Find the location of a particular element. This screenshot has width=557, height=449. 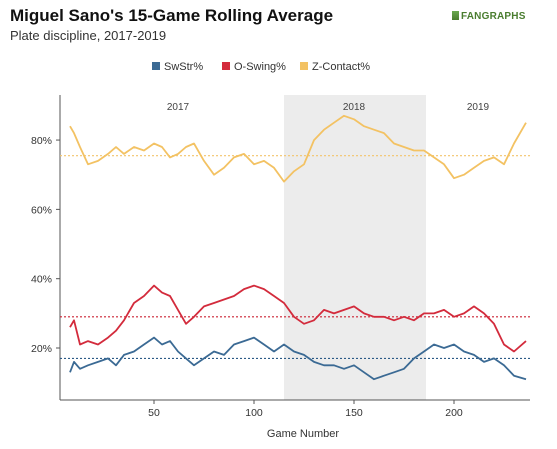

y-tick-label: 20% is located at coordinates (41, 349).